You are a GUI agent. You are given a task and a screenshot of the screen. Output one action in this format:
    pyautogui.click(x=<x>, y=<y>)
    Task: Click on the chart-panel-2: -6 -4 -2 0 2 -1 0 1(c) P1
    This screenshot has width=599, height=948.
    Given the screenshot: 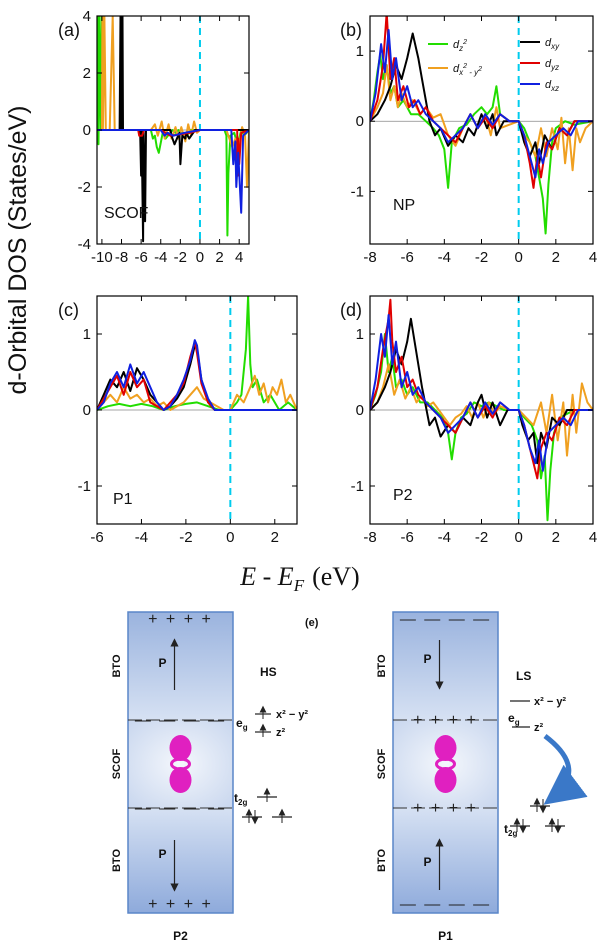 What is the action you would take?
    pyautogui.click(x=178, y=420)
    